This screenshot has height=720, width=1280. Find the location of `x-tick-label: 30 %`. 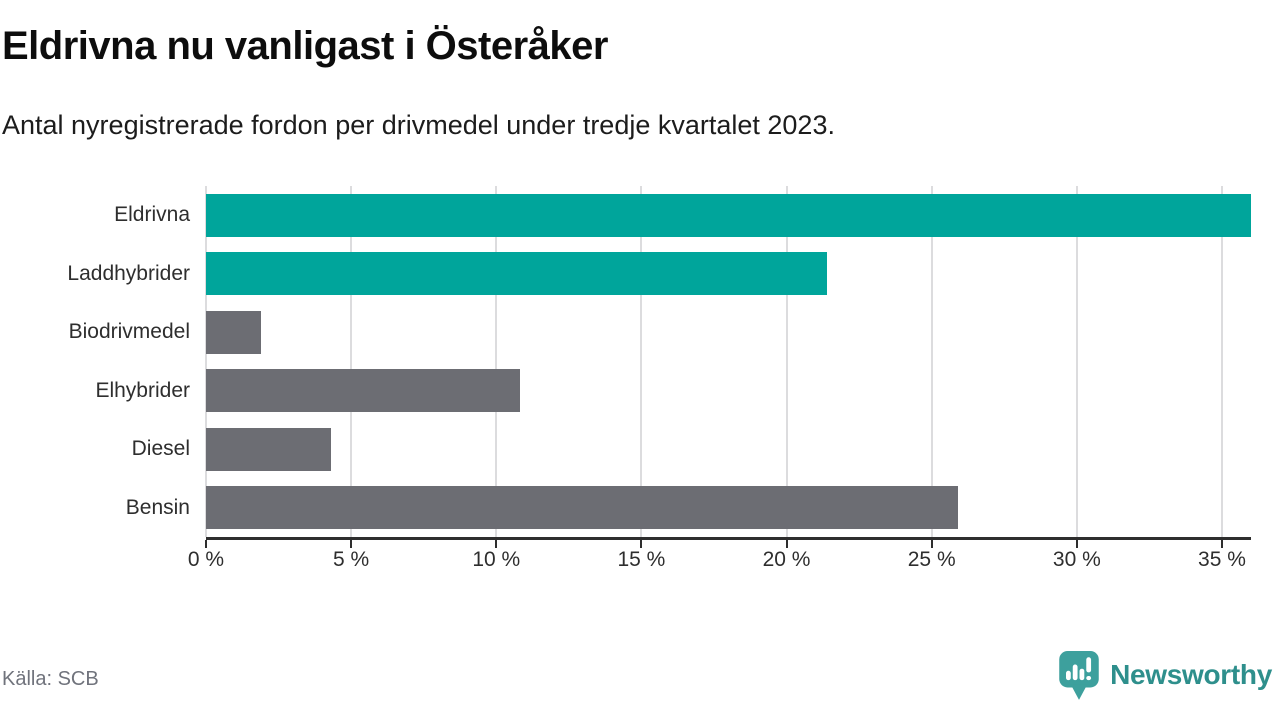

x-tick-label: 30 % is located at coordinates (1076, 559).